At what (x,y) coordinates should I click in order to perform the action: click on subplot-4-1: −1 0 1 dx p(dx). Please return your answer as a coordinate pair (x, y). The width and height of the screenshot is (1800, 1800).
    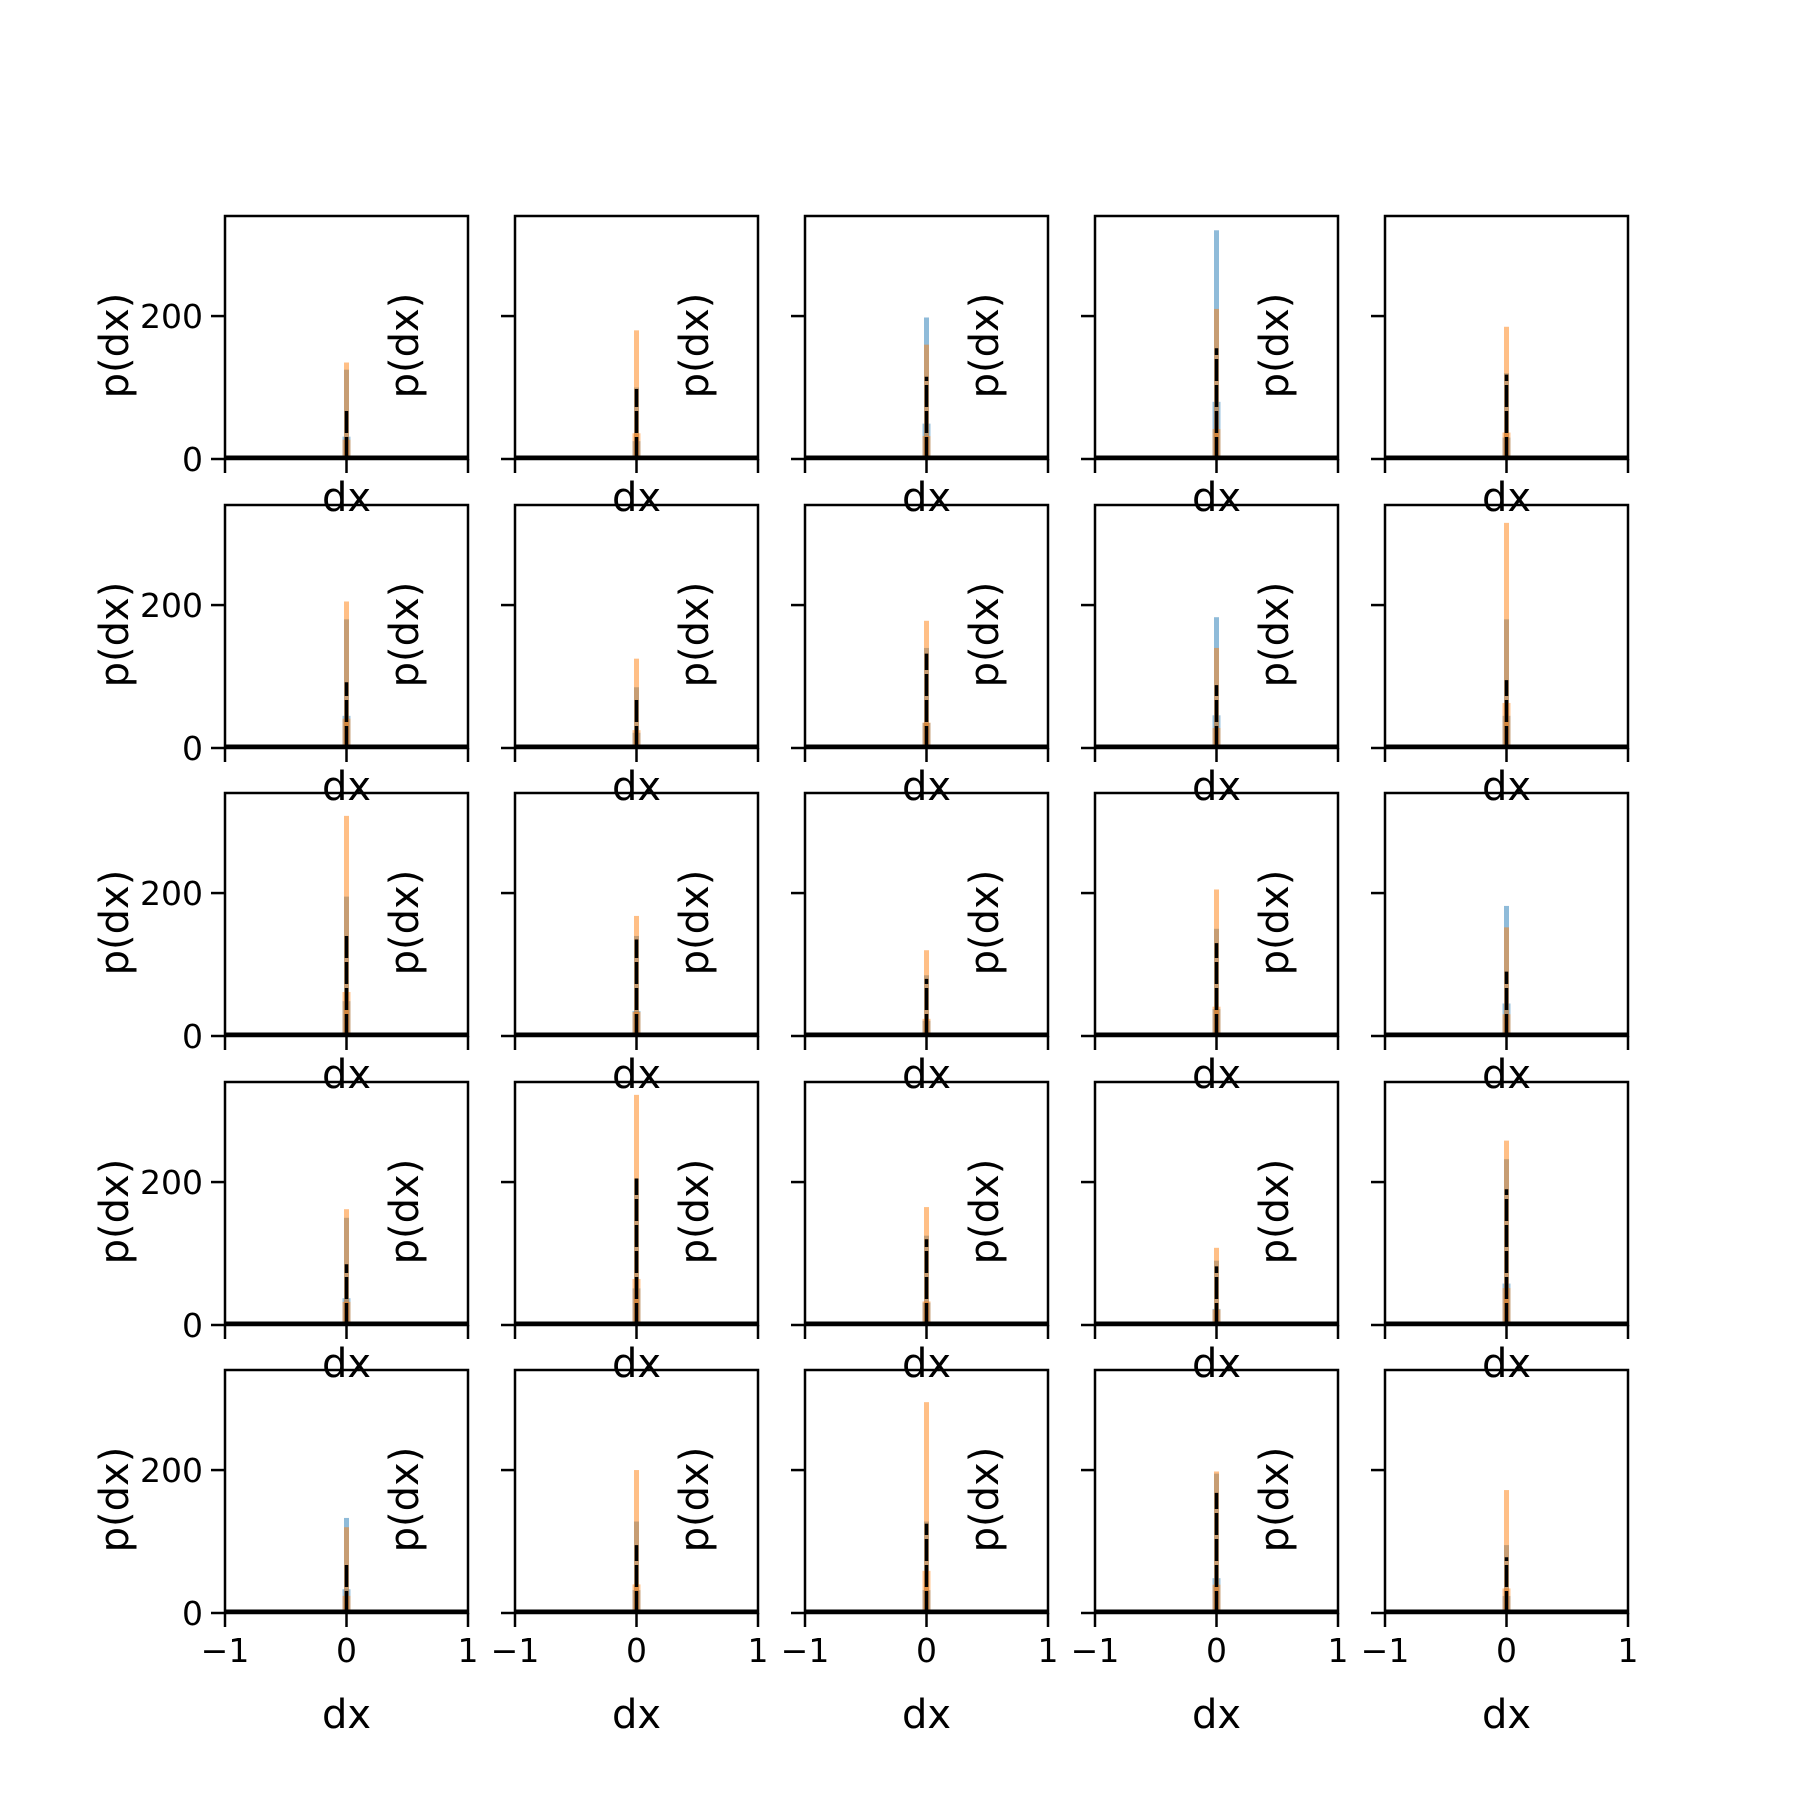
    Looking at the image, I should click on (575, 1553).